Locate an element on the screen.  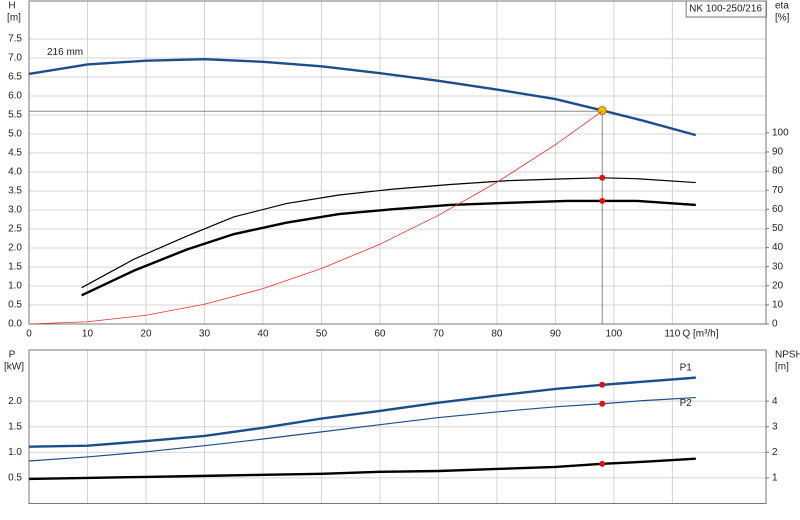
x-tick-label: 50 is located at coordinates (322, 334).